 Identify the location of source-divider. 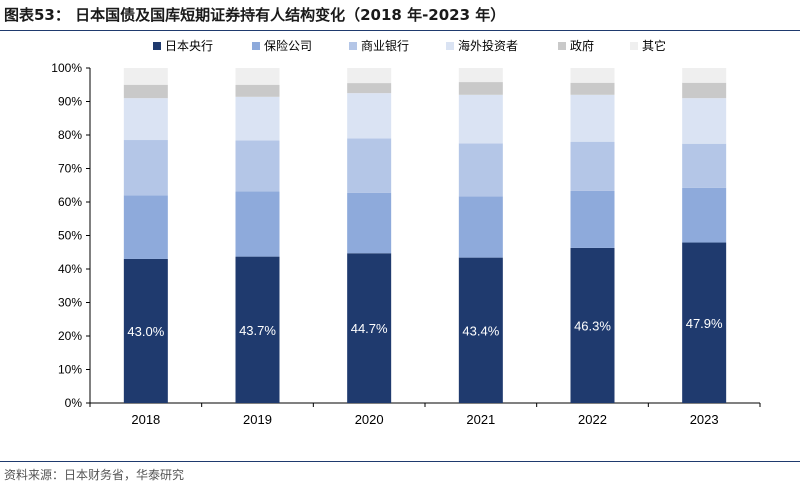
(400, 461).